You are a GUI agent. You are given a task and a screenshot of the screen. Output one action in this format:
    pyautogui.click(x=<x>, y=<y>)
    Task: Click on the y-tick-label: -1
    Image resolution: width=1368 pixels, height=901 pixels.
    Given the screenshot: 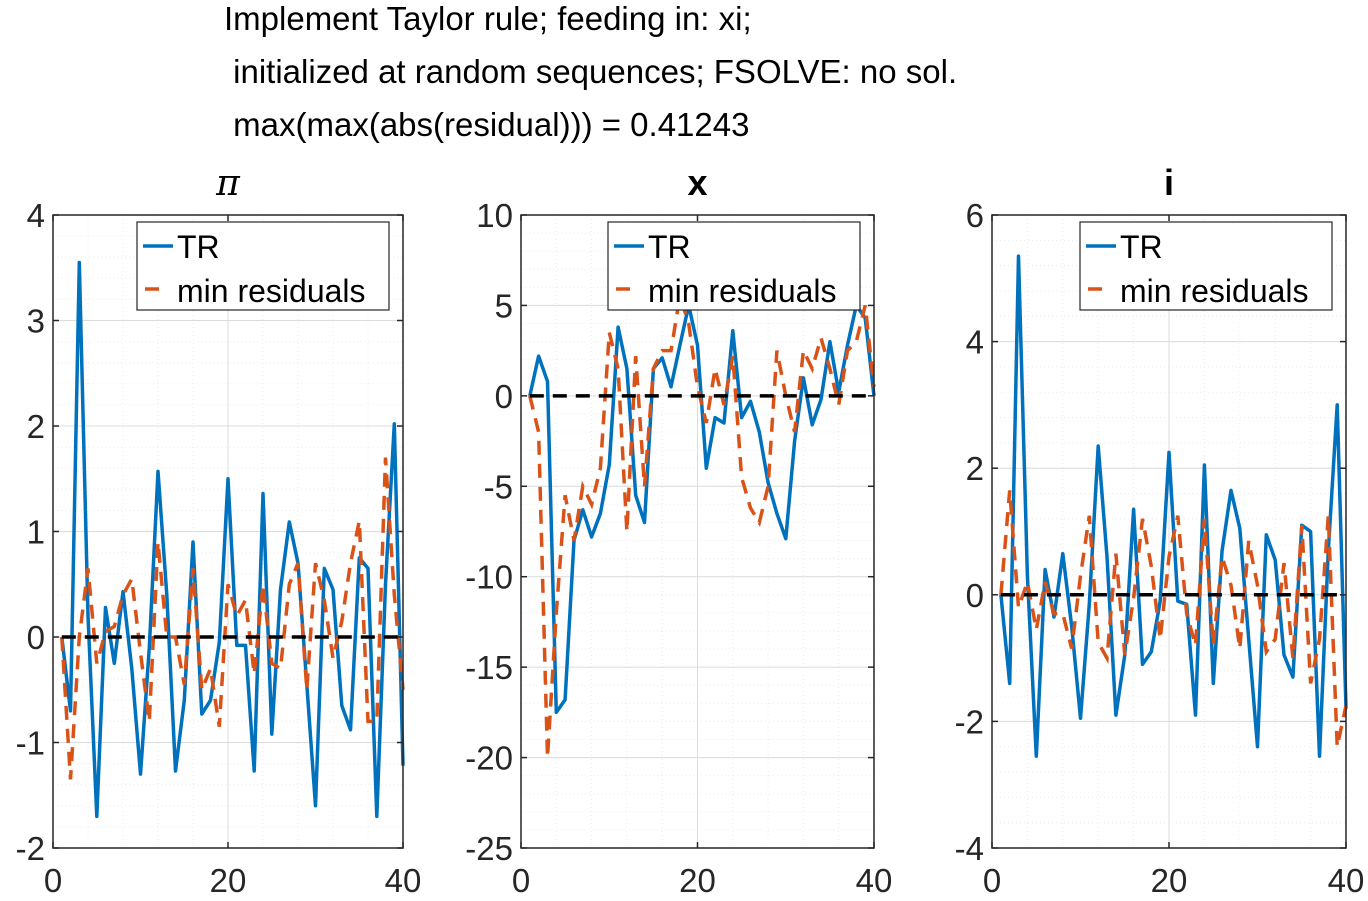 What is the action you would take?
    pyautogui.click(x=30, y=743)
    